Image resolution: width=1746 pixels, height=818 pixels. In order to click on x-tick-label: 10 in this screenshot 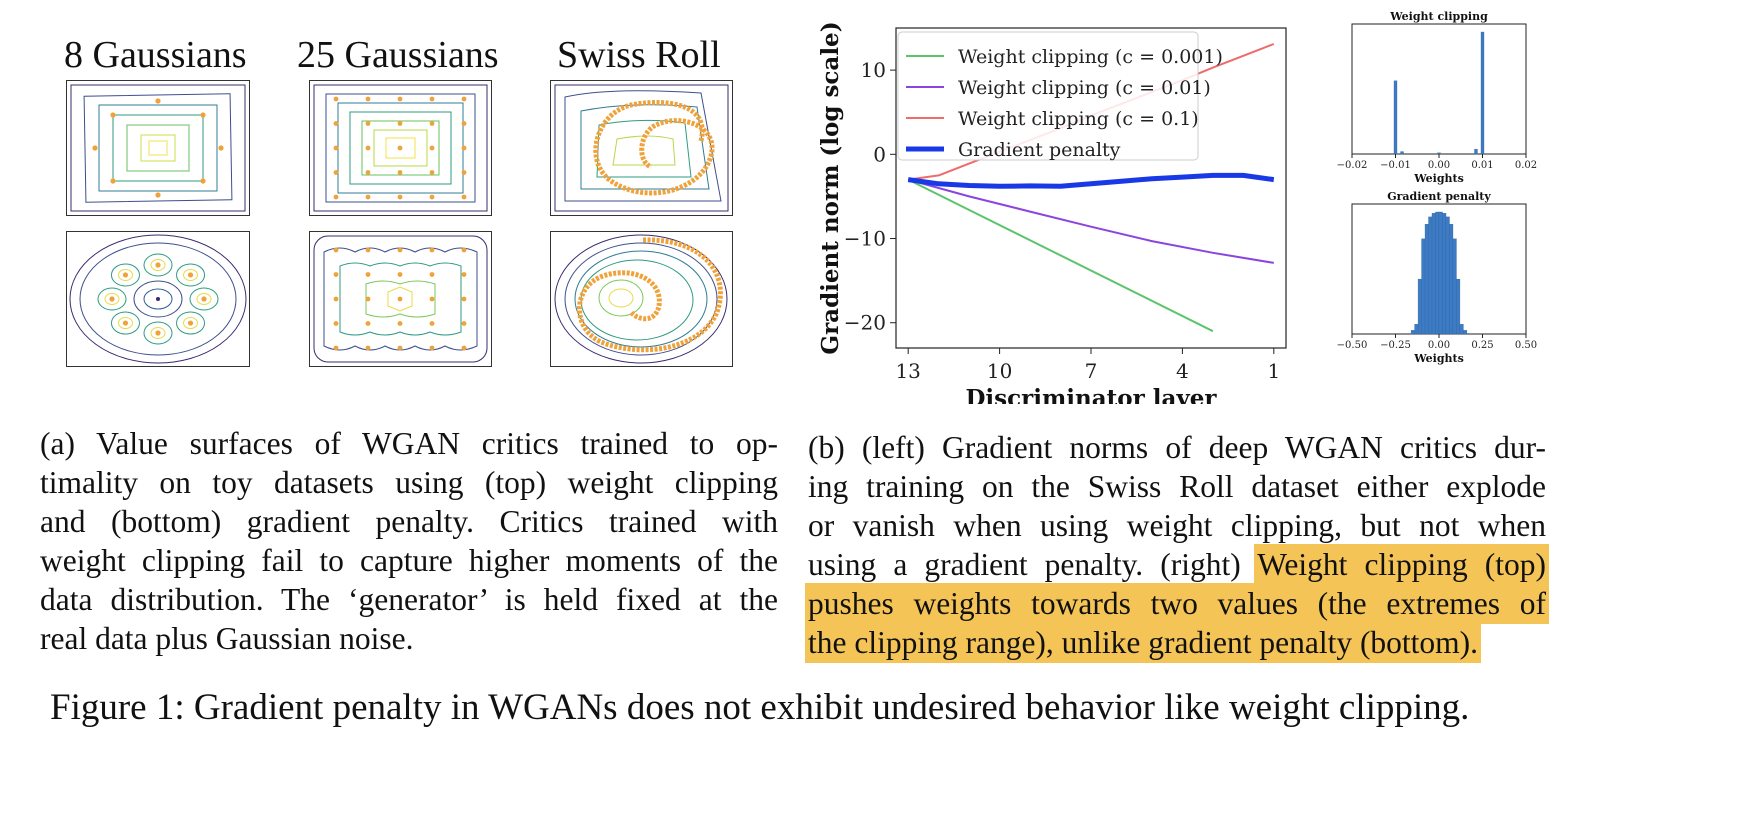, I will do `click(999, 371)`.